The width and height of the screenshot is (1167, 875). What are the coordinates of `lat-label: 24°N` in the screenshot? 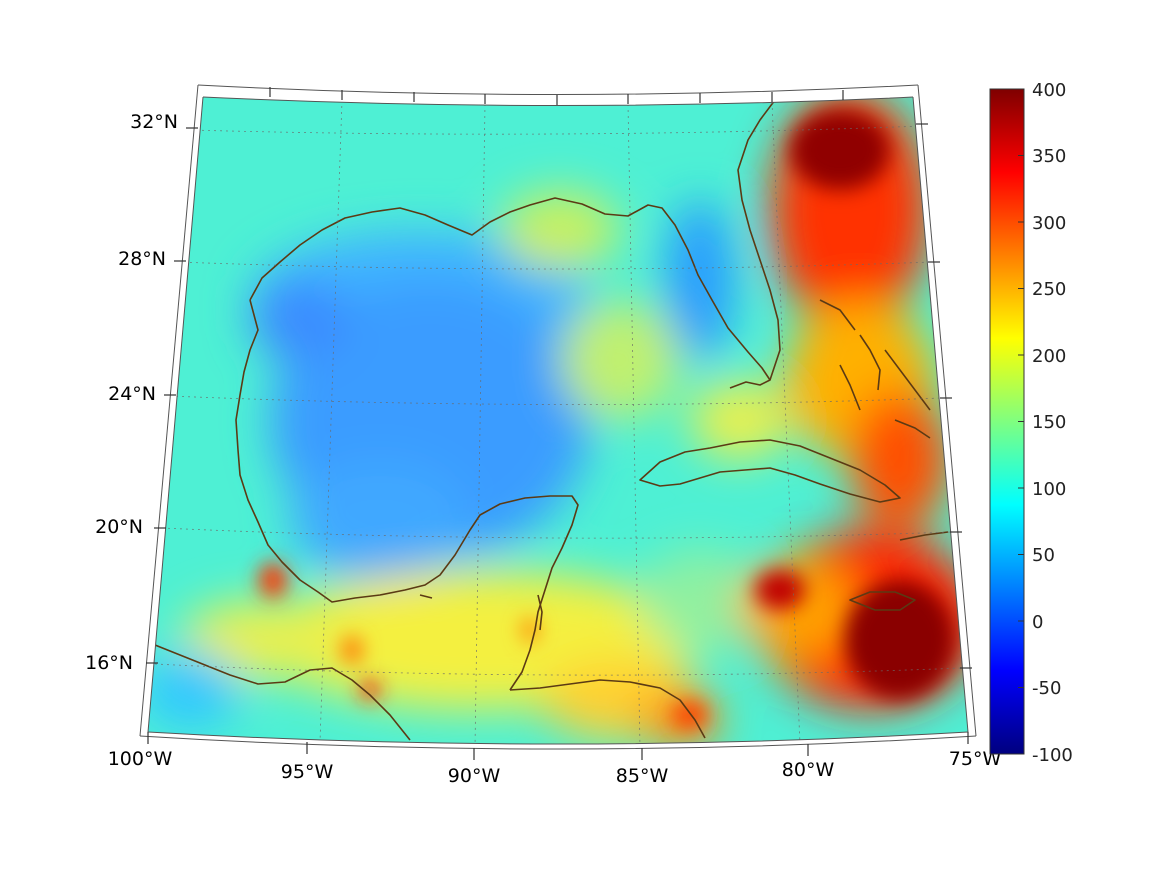 It's located at (132, 394).